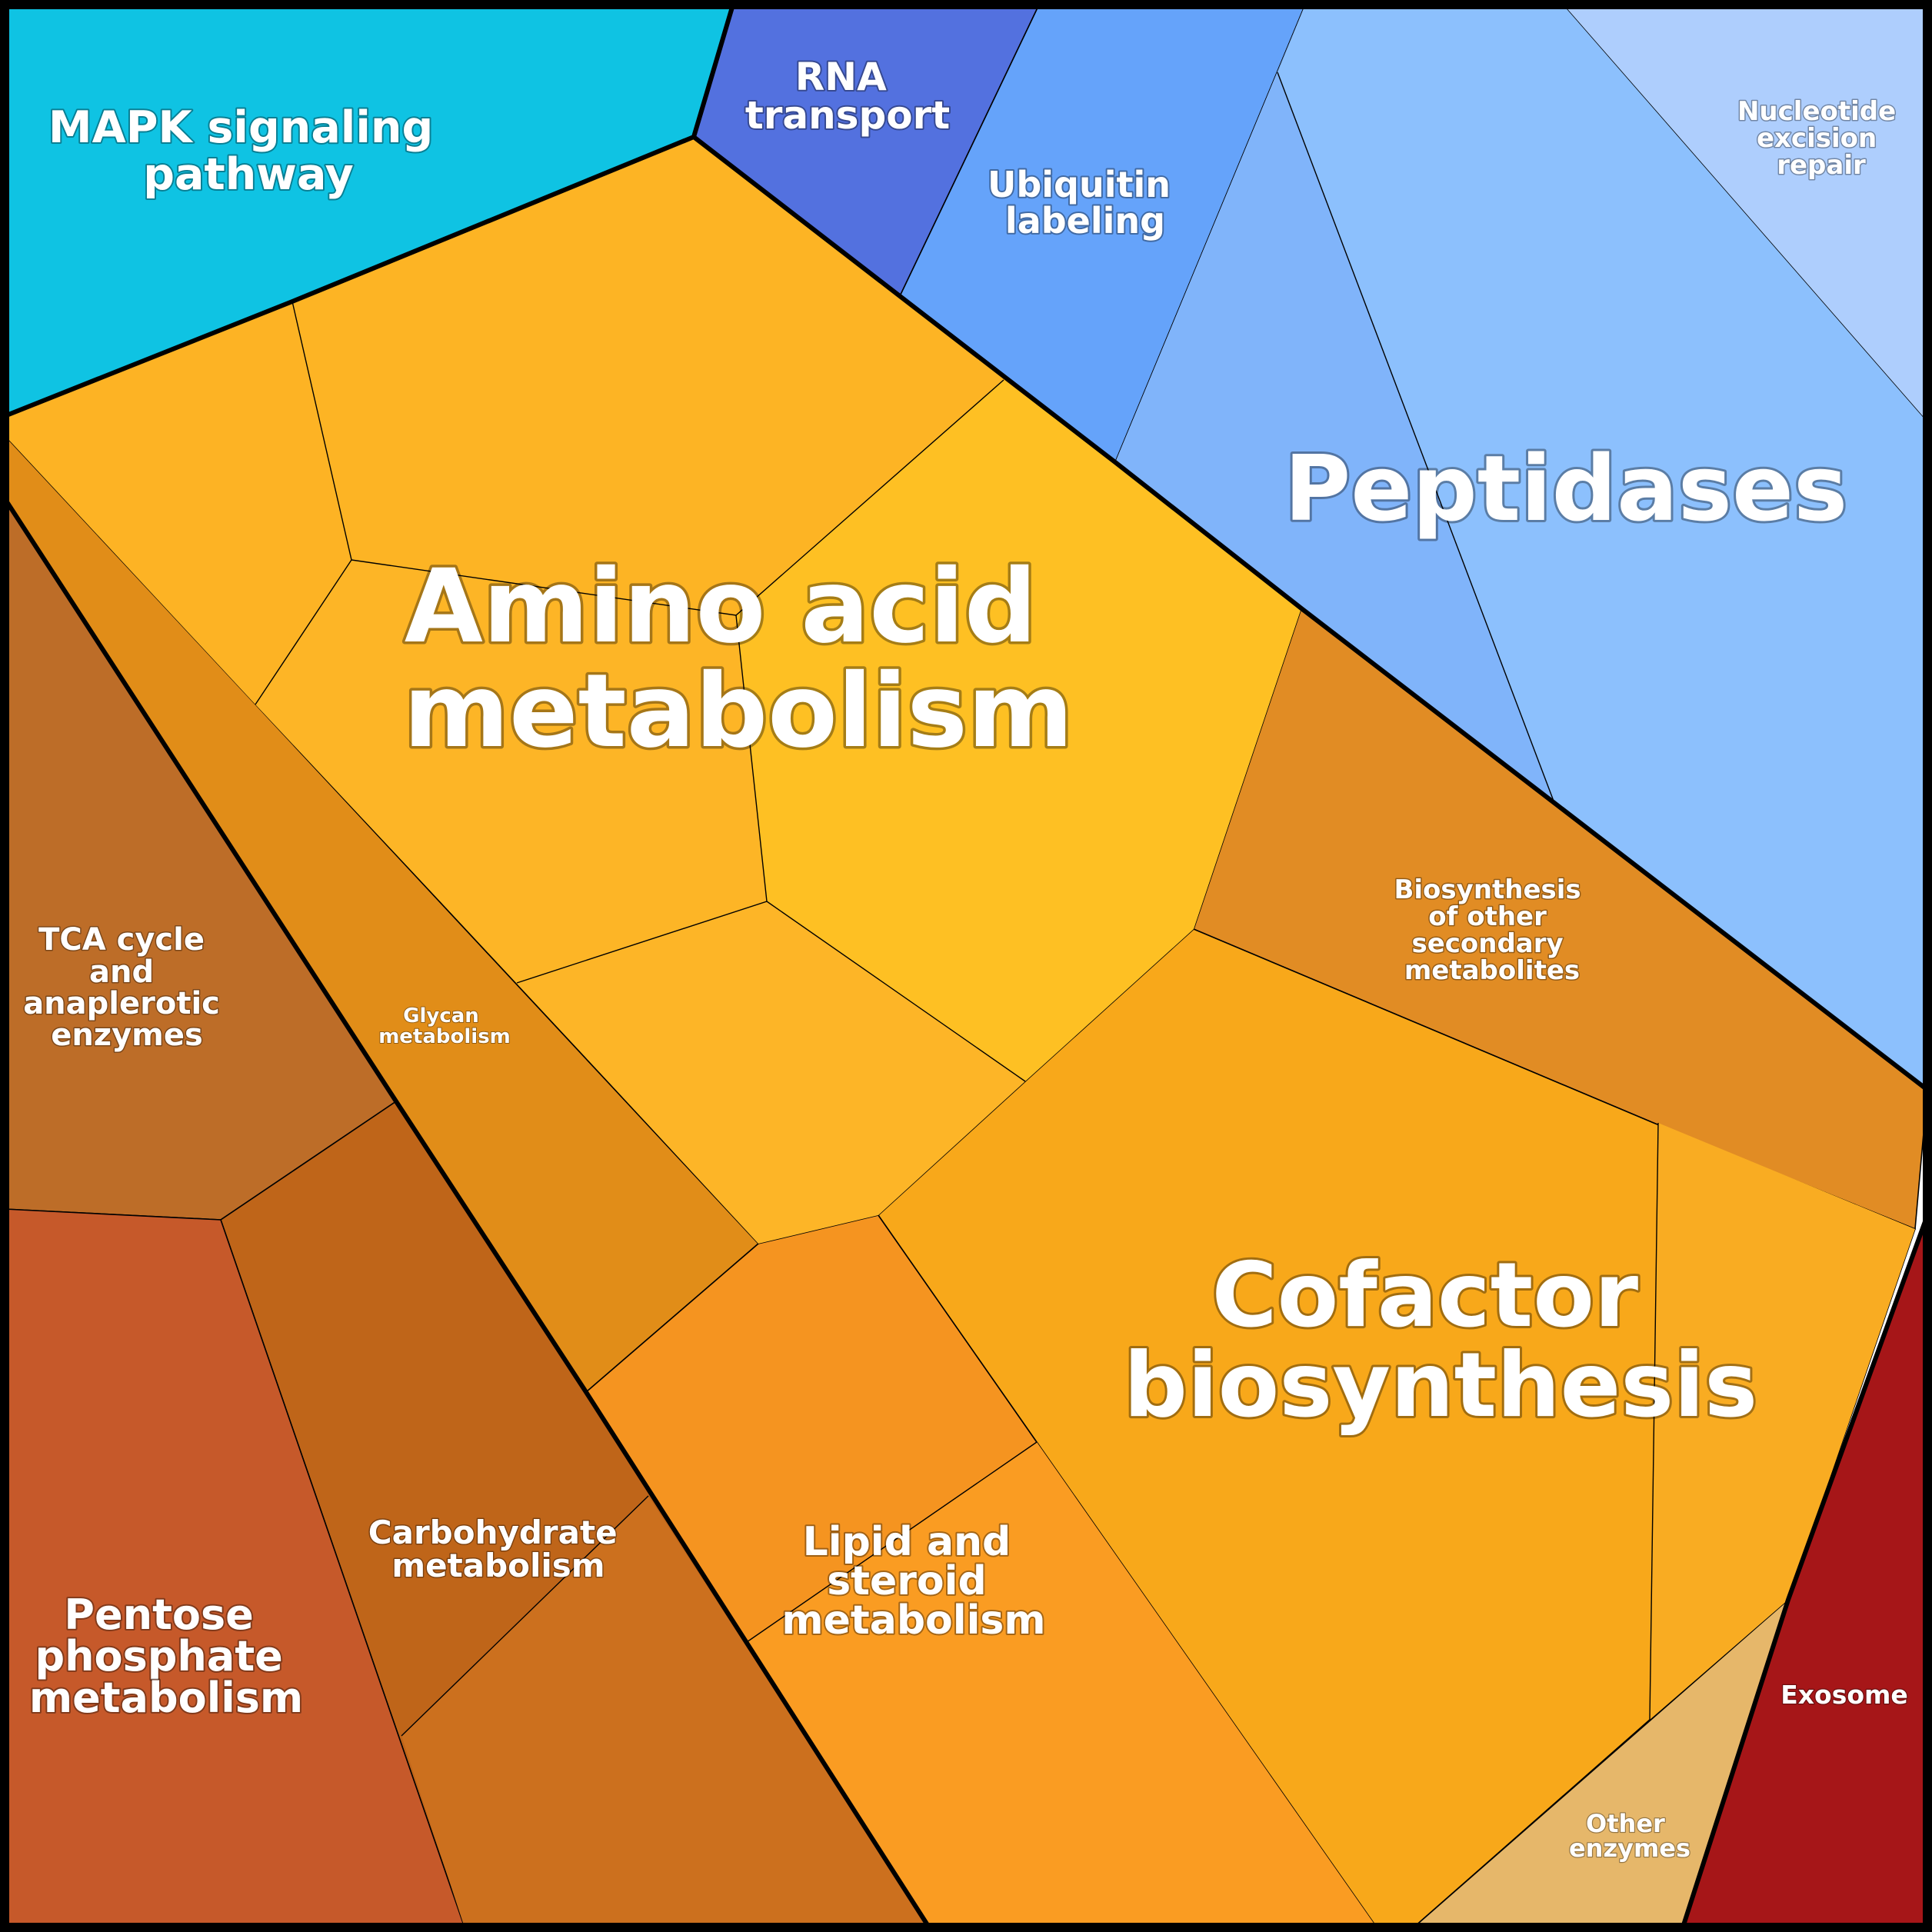 This screenshot has height=1932, width=1932. What do you see at coordinates (127, 987) in the screenshot?
I see `label-tca-cycle: TCA cycle and anaplerotic enzymes` at bounding box center [127, 987].